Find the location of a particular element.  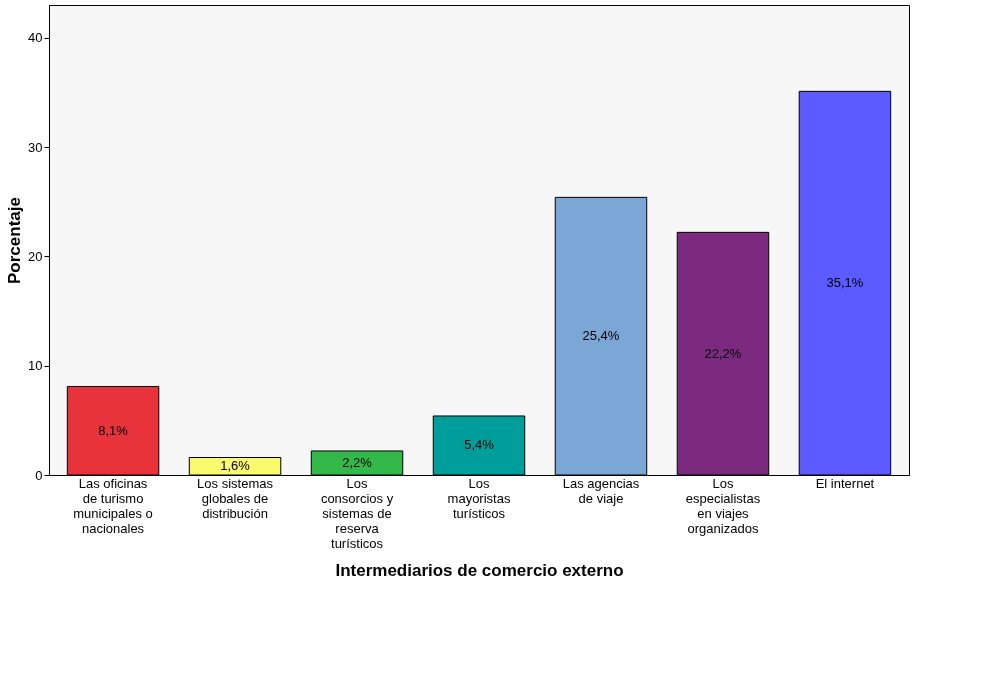

data-label: 35,1% is located at coordinates (845, 283).